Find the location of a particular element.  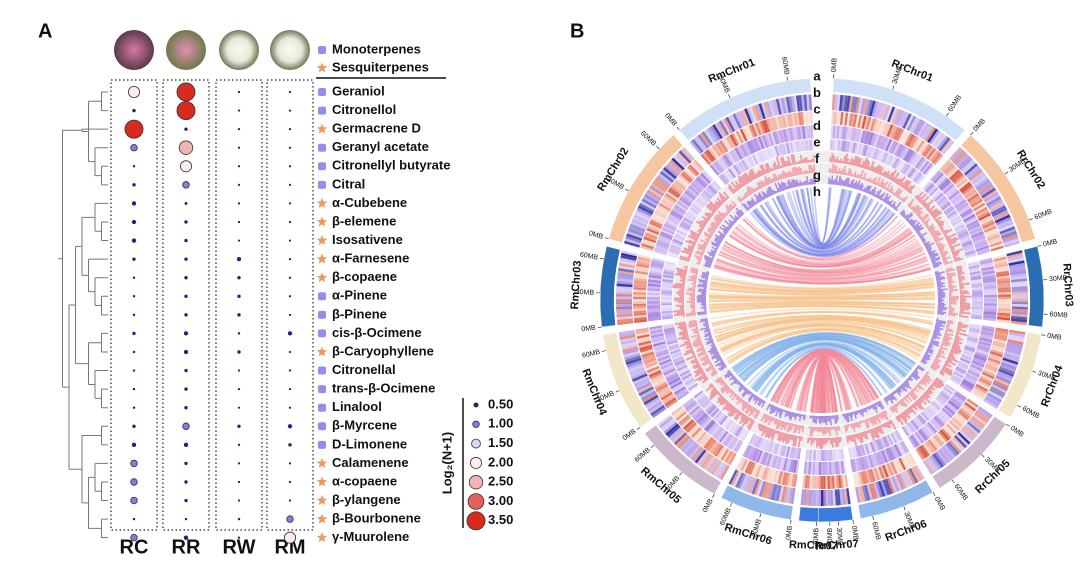

chromosome-label: RmChr06 is located at coordinates (748, 534).